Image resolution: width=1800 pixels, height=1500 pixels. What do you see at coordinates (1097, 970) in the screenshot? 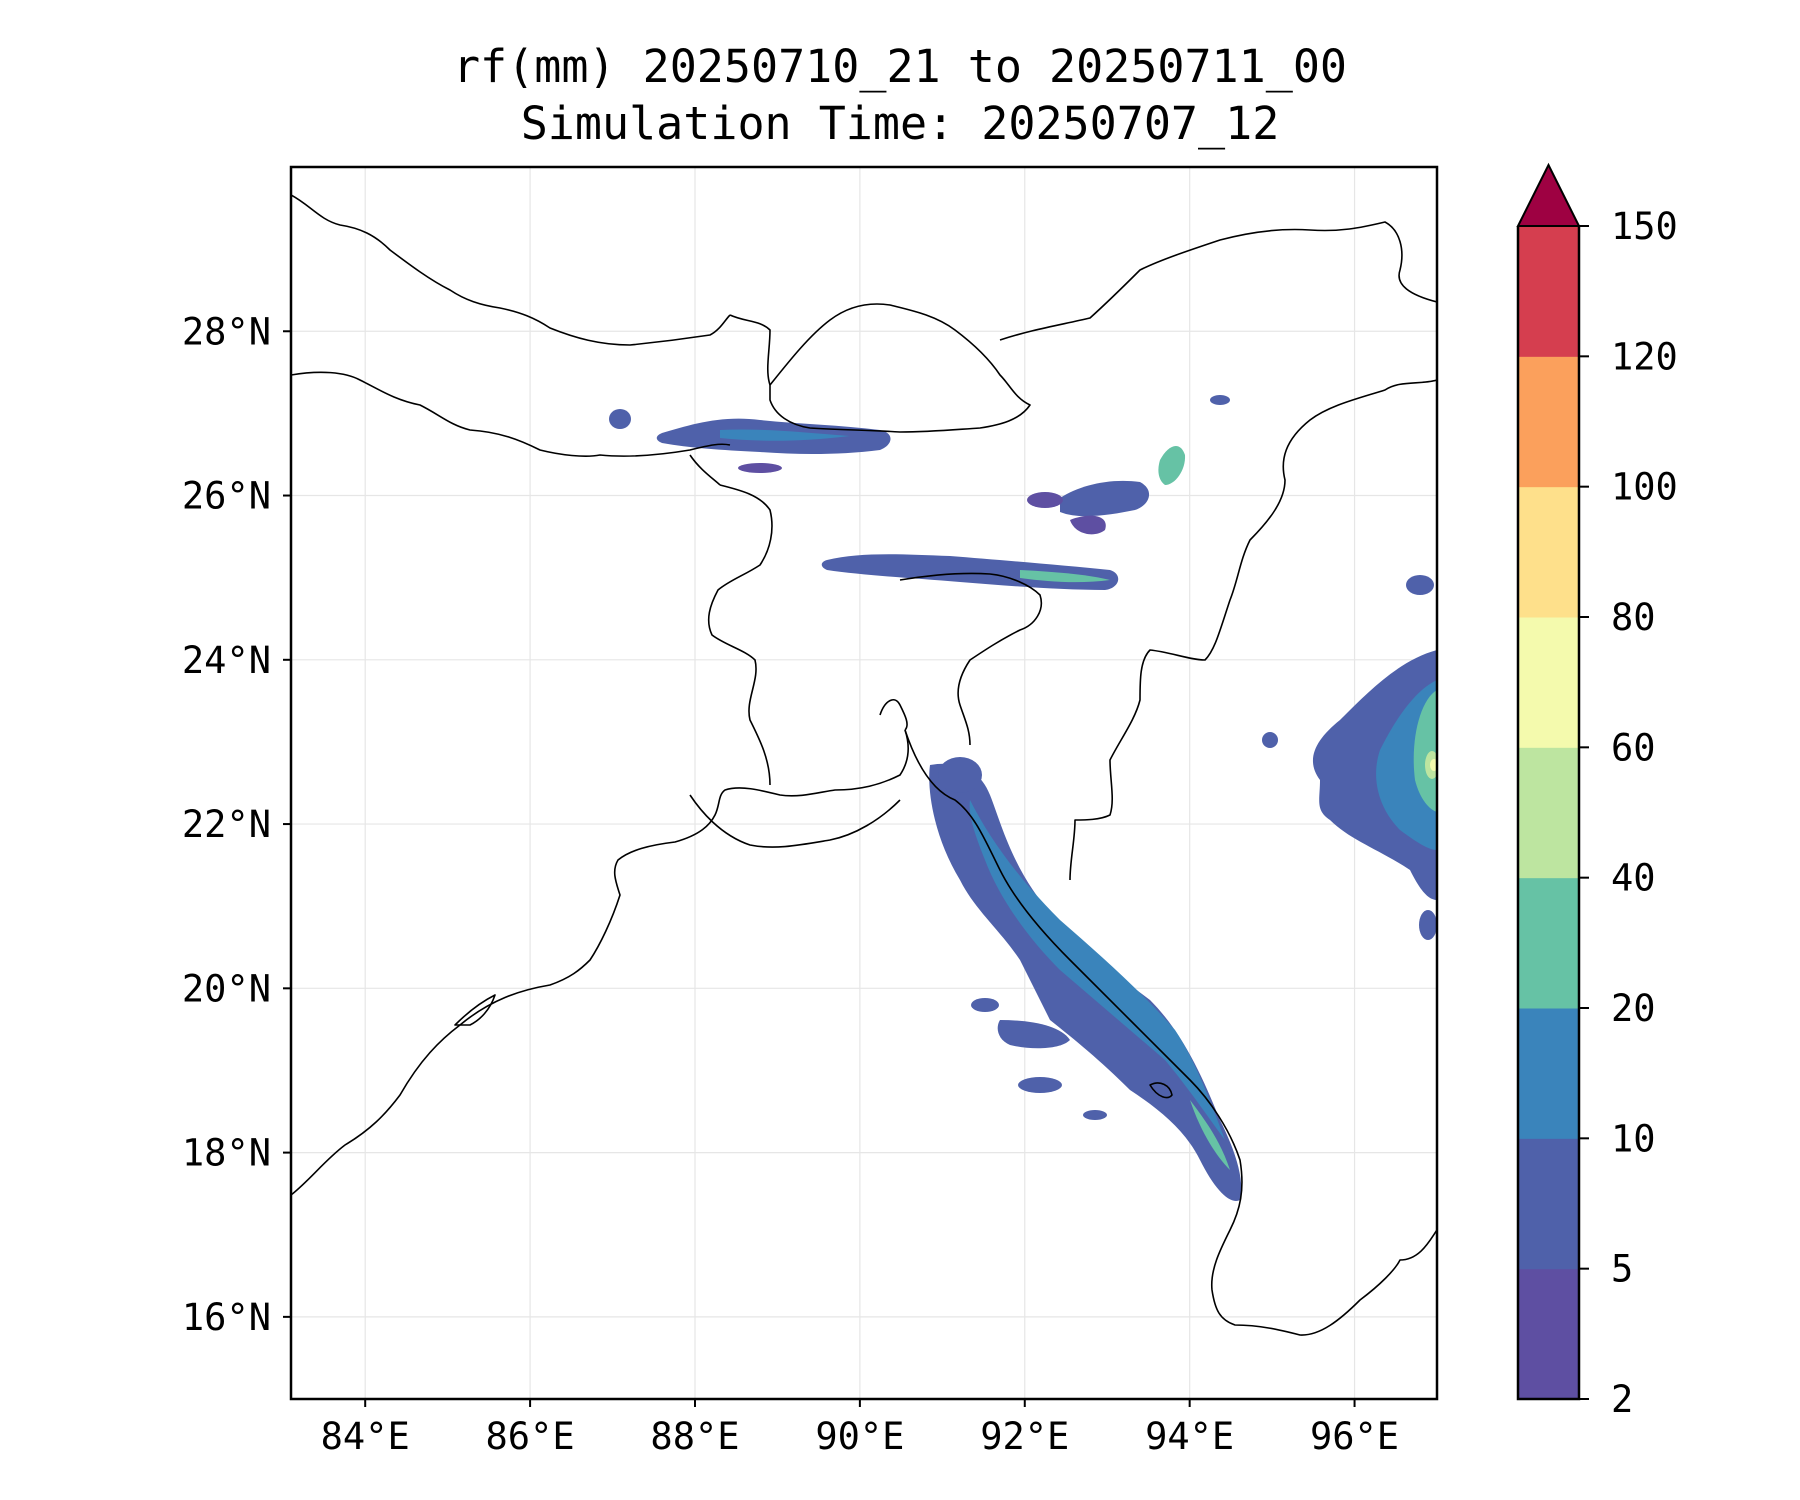
I see `rain-area-arakan-5mm` at bounding box center [1097, 970].